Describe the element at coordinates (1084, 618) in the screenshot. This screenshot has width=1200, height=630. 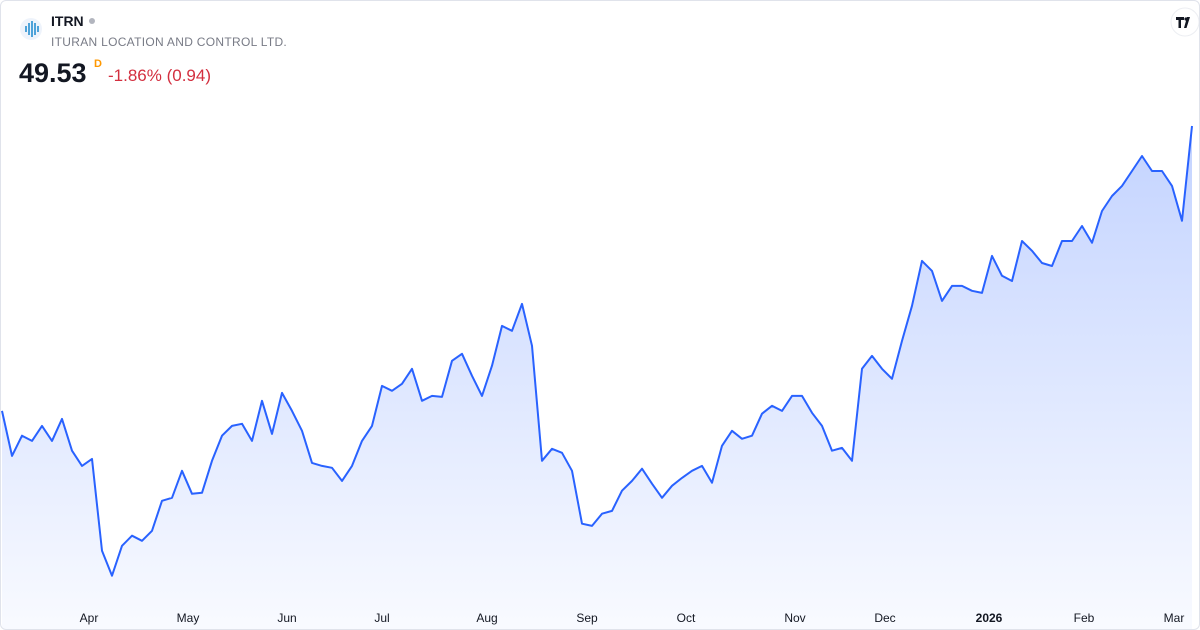
I see `x-tick-label: Feb` at that location.